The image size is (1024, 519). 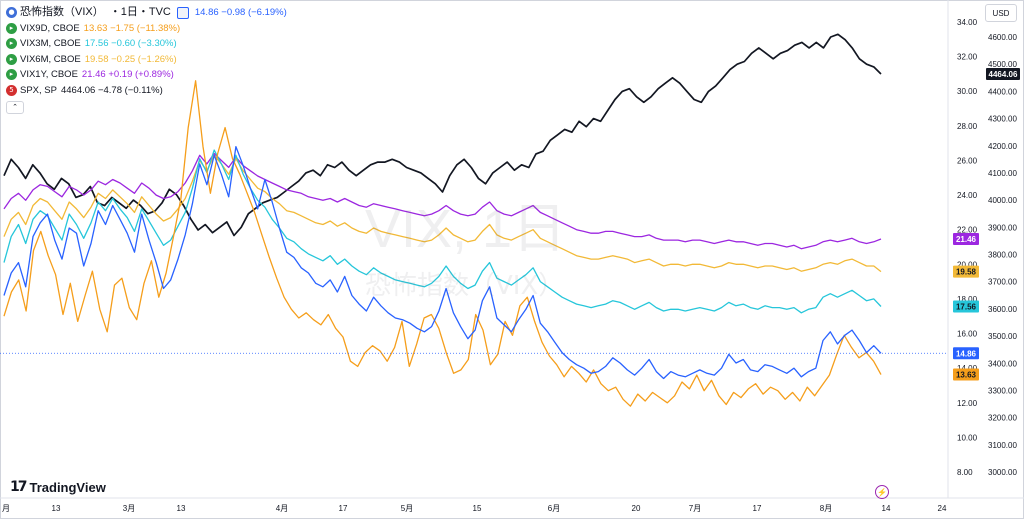 I want to click on left-axis-tick: 30.00, so click(x=967, y=91).